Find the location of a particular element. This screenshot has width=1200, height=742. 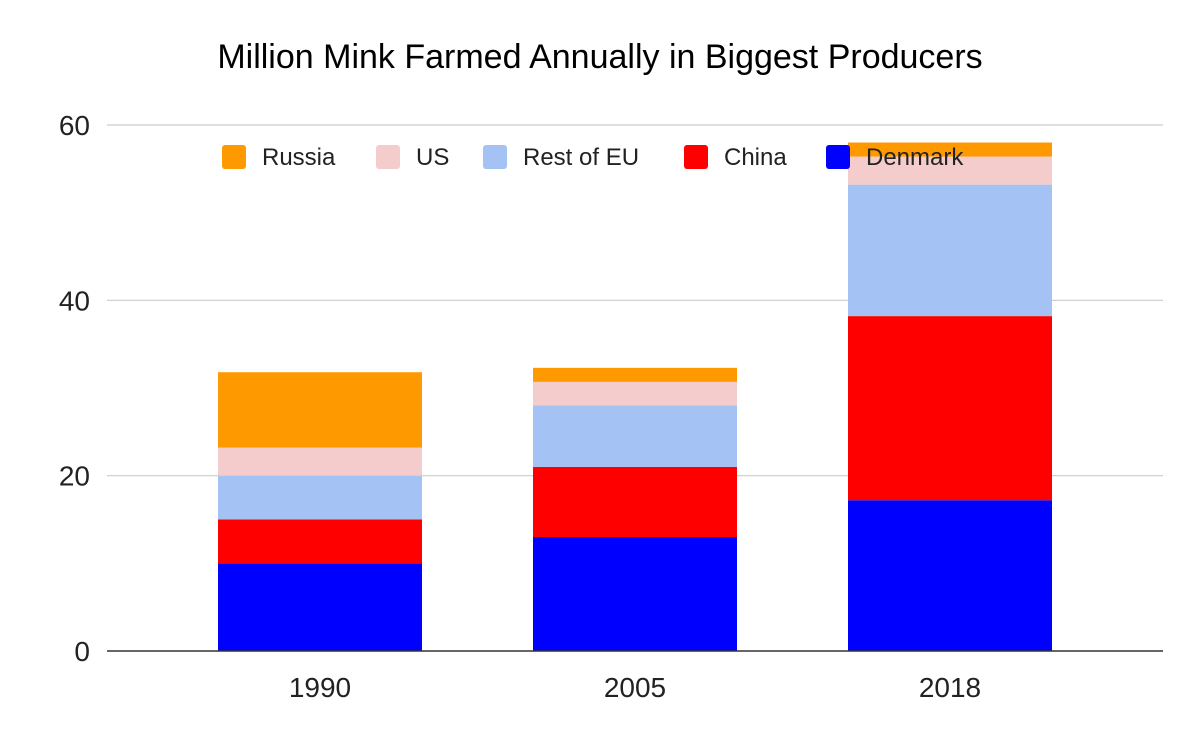

x-tick-label: 2005 is located at coordinates (635, 687).